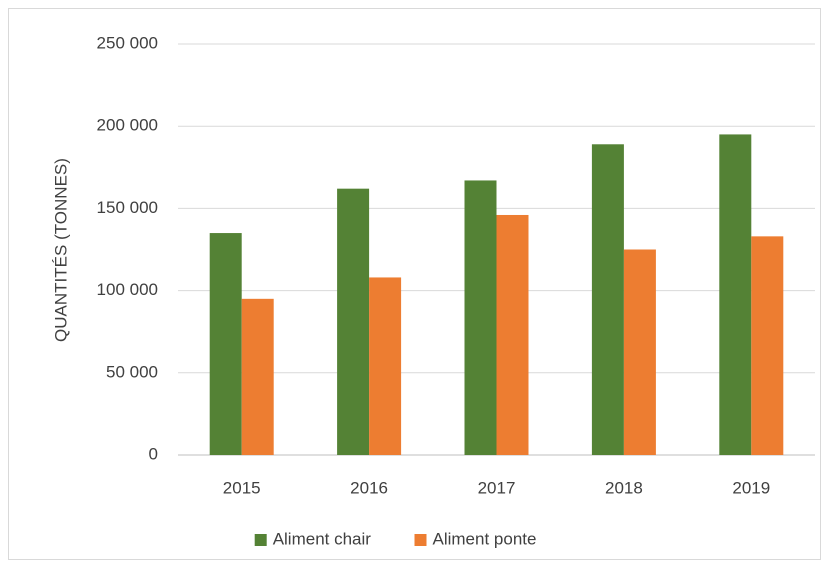 This screenshot has width=829, height=568. What do you see at coordinates (60, 250) in the screenshot?
I see `y-axis-label: QUANTITÉS (TONNES)` at bounding box center [60, 250].